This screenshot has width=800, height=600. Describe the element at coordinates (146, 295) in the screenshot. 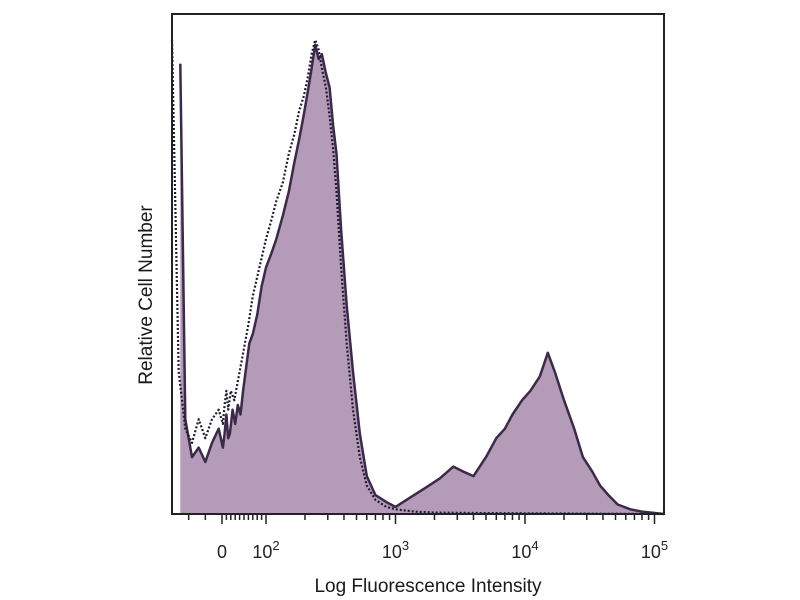

I see `y-axis-title: Relative Cell Number` at that location.